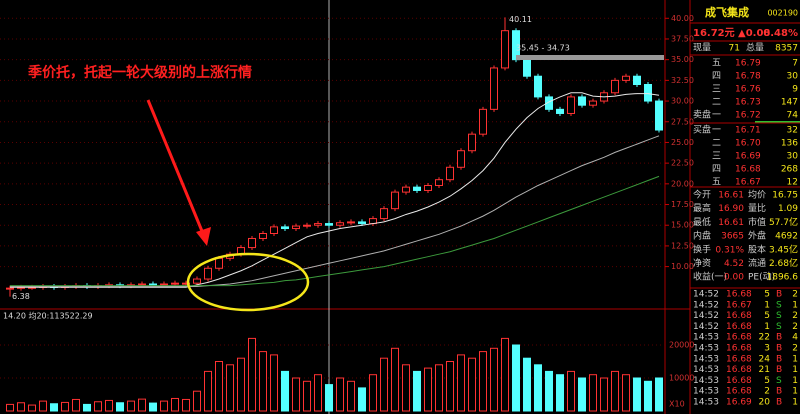 The image size is (800, 414). What do you see at coordinates (716, 183) in the screenshot?
I see `panel-text: 五` at bounding box center [716, 183].